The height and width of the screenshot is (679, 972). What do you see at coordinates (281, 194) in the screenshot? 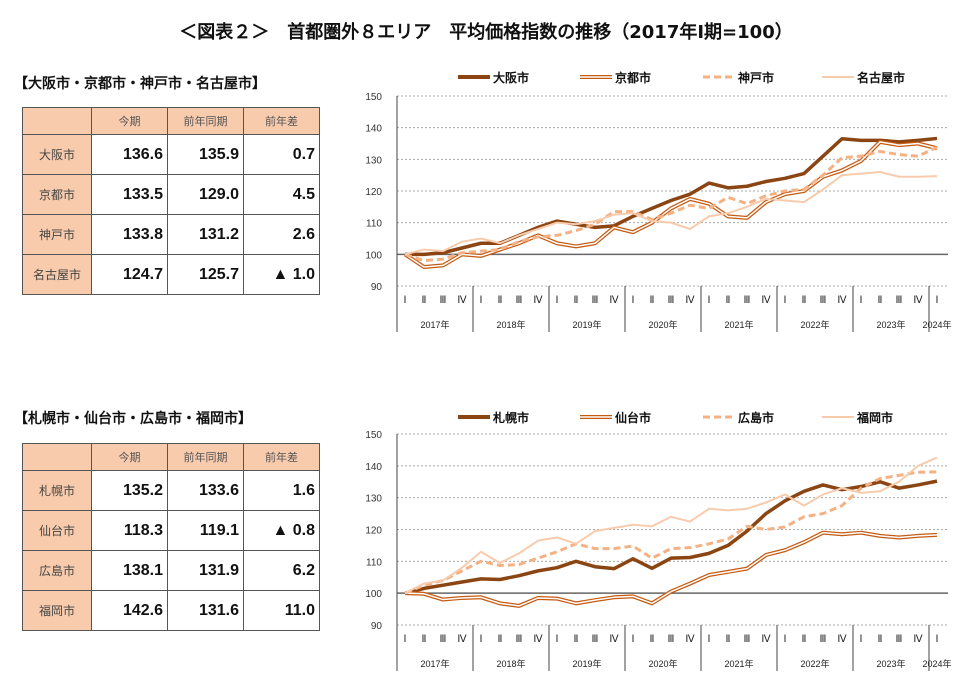
I see `table-cell: 4.5` at bounding box center [281, 194].